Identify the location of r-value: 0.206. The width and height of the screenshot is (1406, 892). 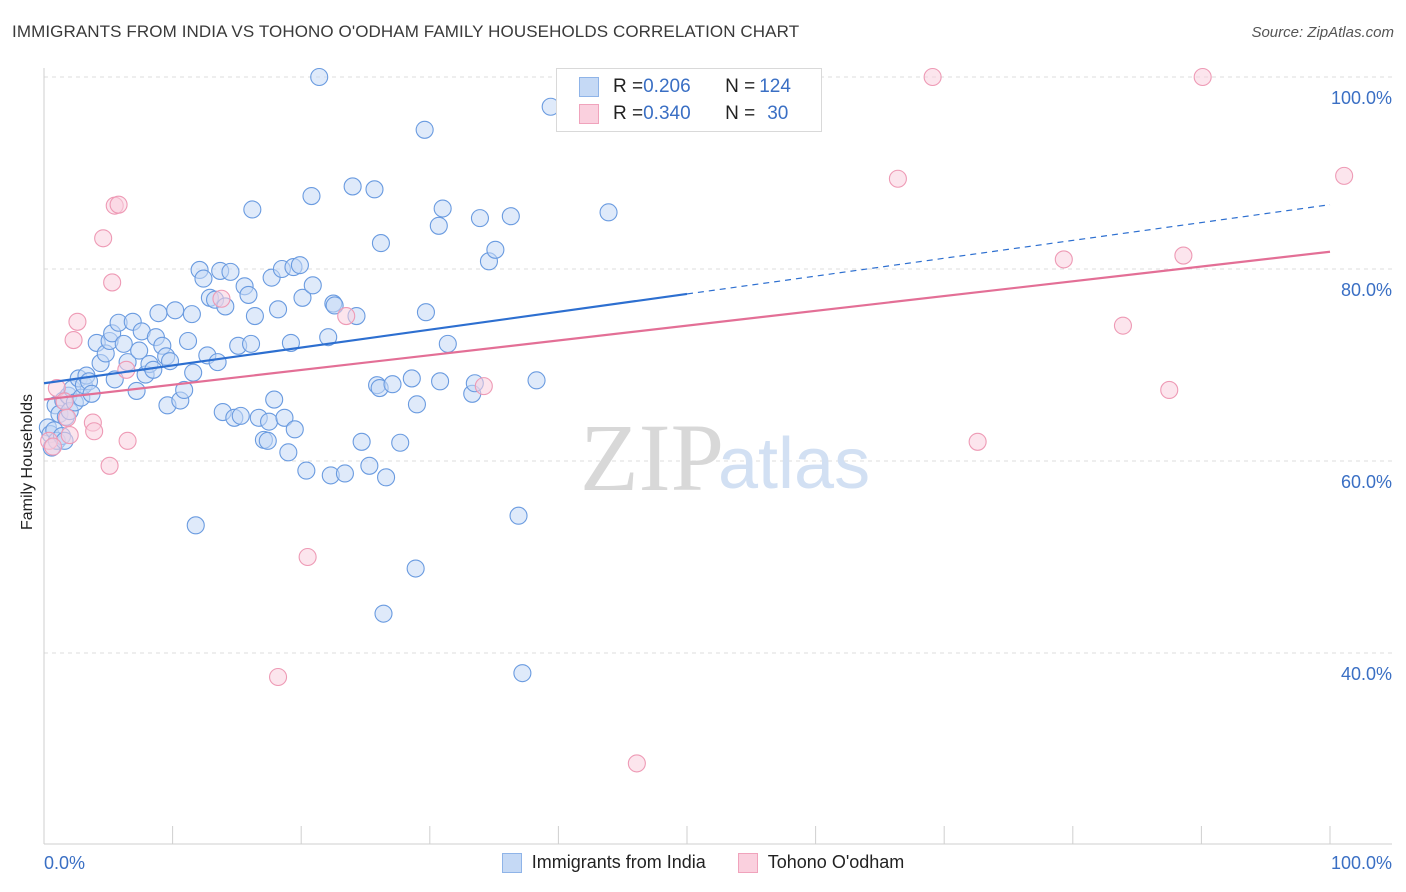
(667, 86).